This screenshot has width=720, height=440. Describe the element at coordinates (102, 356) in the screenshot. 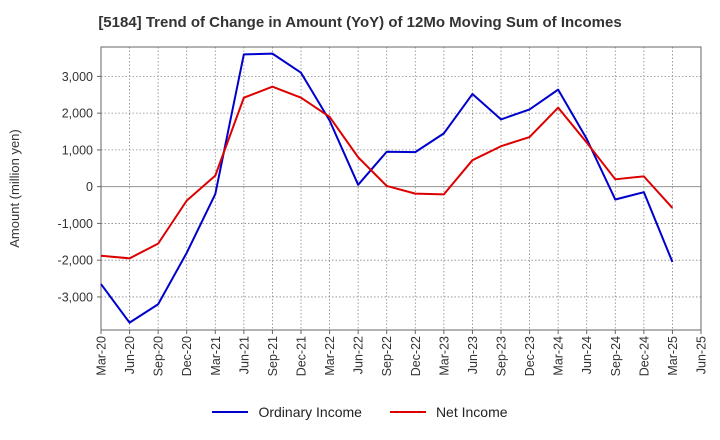

I see `x-tick-label: Mar-20` at that location.